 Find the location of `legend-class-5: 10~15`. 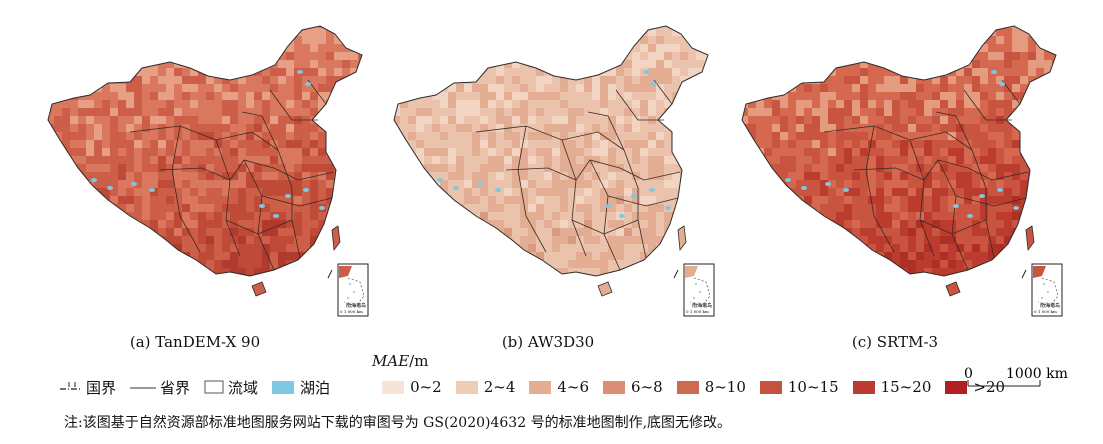

legend-class-5: 10~15 is located at coordinates (799, 387).